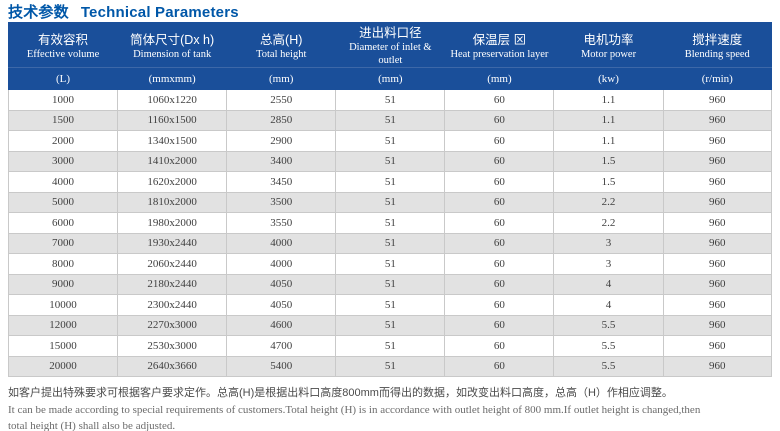  I want to click on table-cell: 1000, so click(63, 100).